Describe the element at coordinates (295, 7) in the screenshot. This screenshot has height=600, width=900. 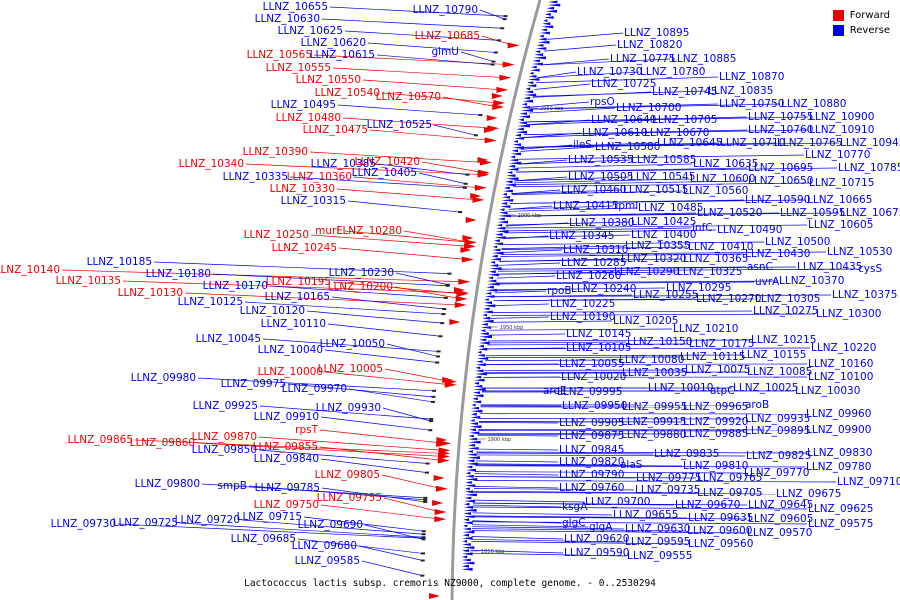
I see `gene-label: LLNZ_10655` at that location.